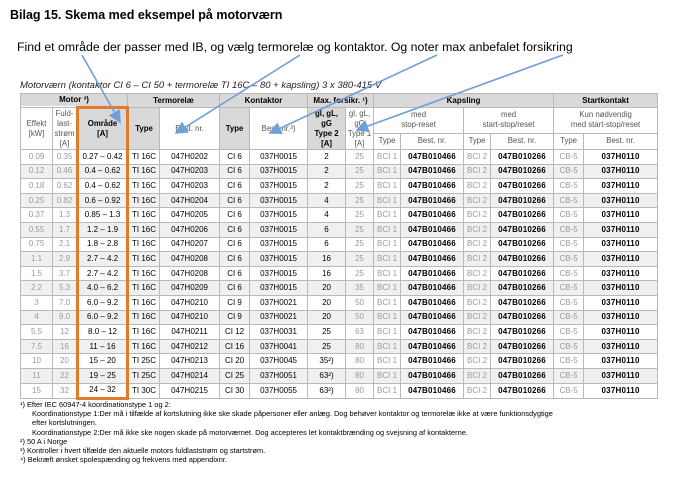  What do you see at coordinates (327, 157) in the screenshot?
I see `table-cell: 2` at bounding box center [327, 157].